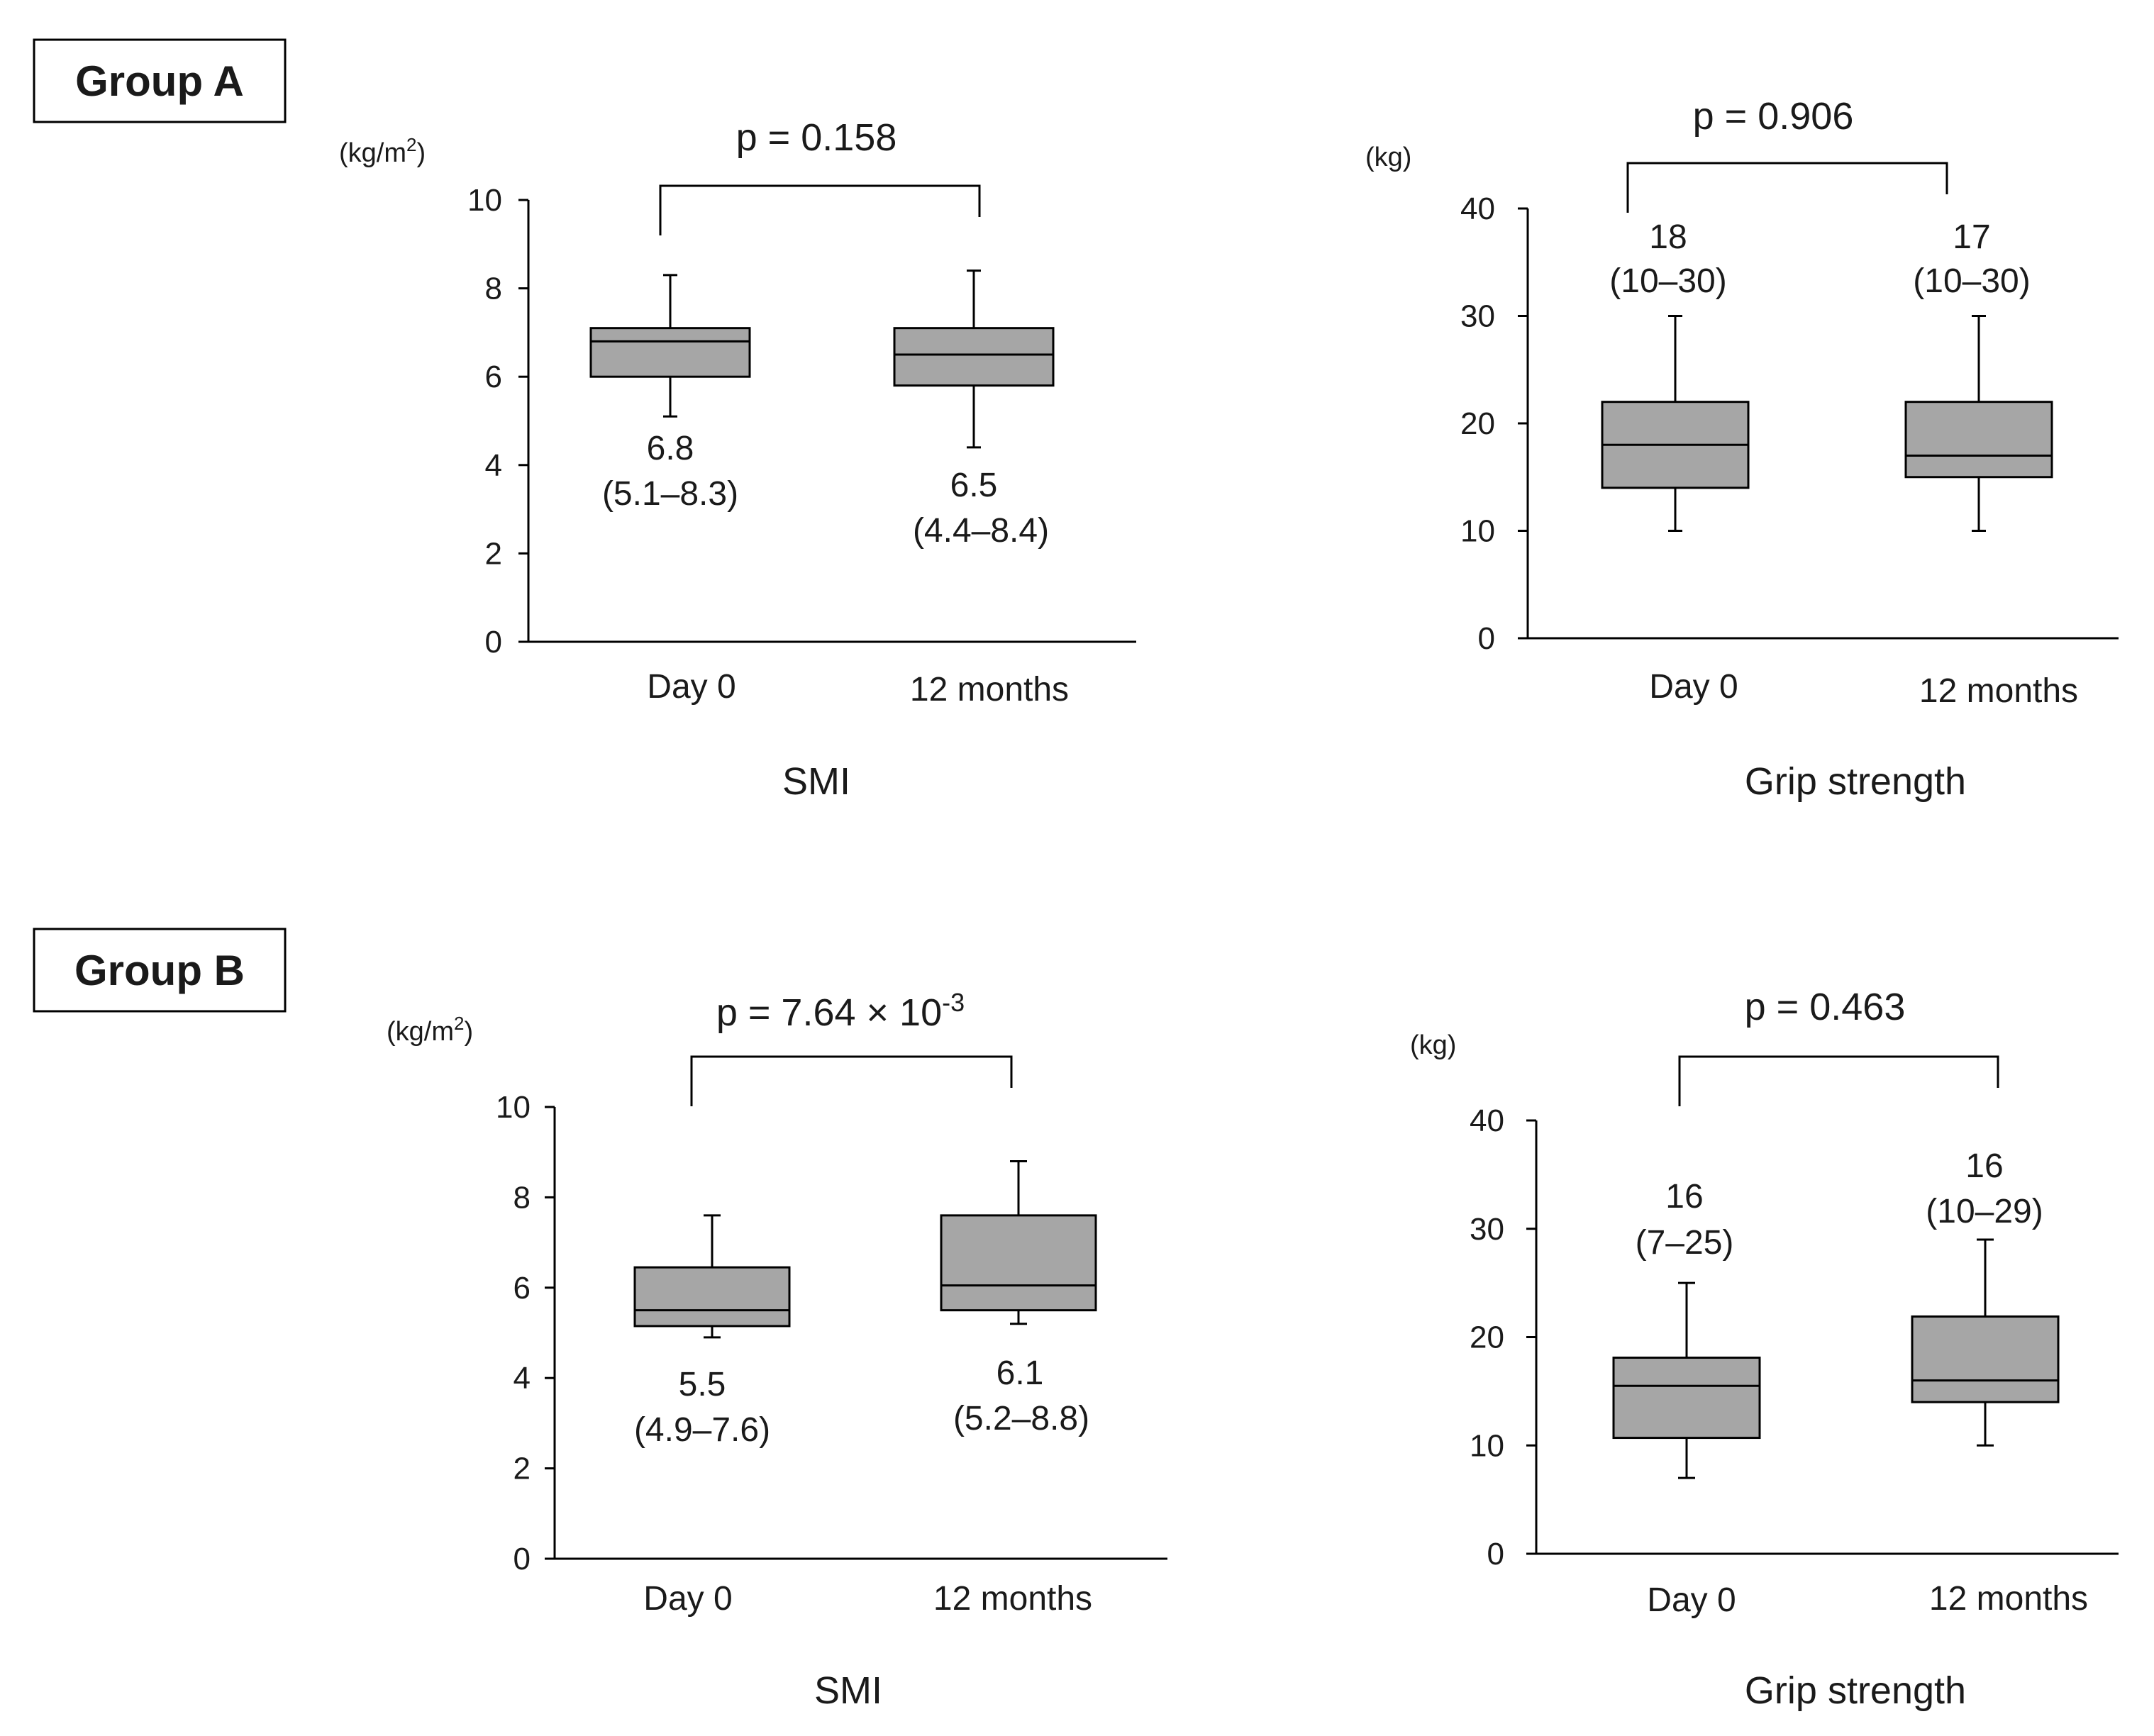 Image resolution: width=2154 pixels, height=1736 pixels. What do you see at coordinates (840, 1011) in the screenshot?
I see `p-value-label: p = 7.64 × 10-3` at bounding box center [840, 1011].